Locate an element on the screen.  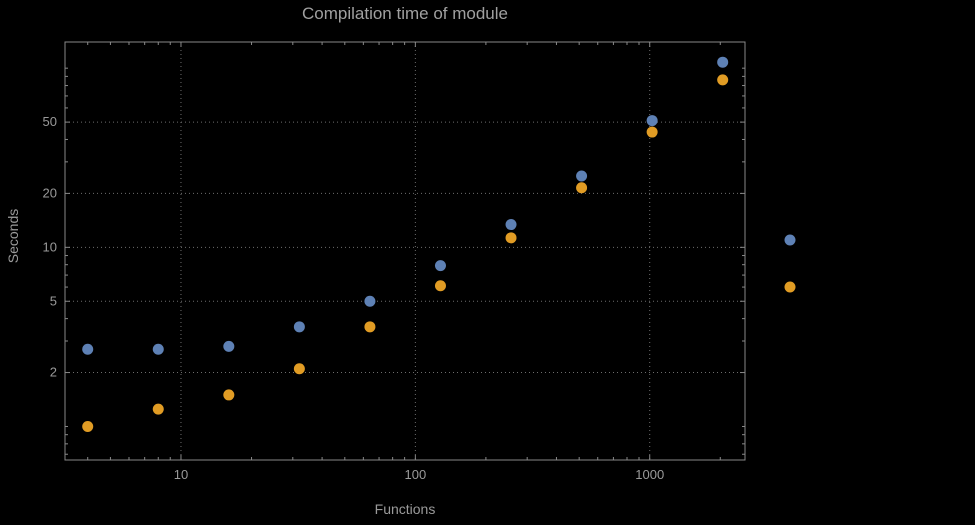
x-tick-label: 1000 is located at coordinates (649, 474).